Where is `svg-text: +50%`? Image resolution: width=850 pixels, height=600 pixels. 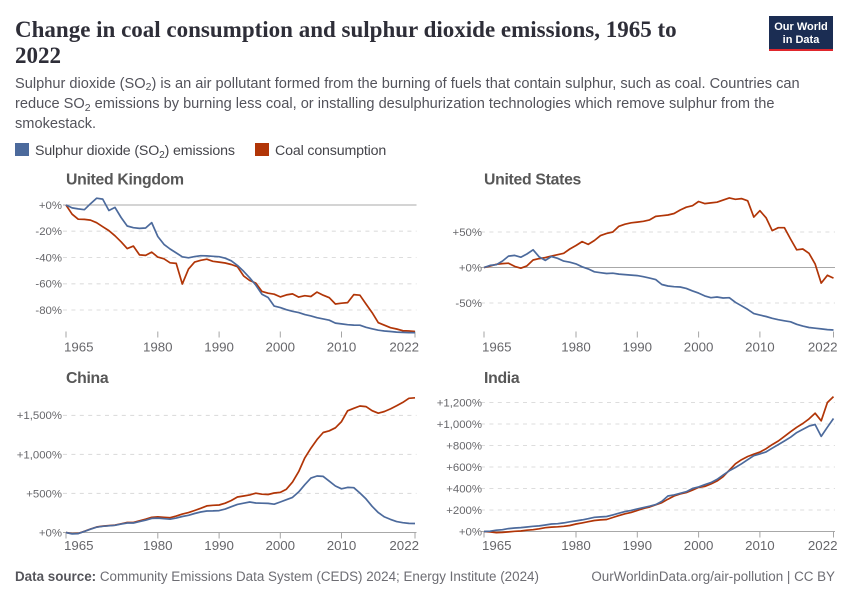
svg-text: +50% is located at coordinates (467, 233).